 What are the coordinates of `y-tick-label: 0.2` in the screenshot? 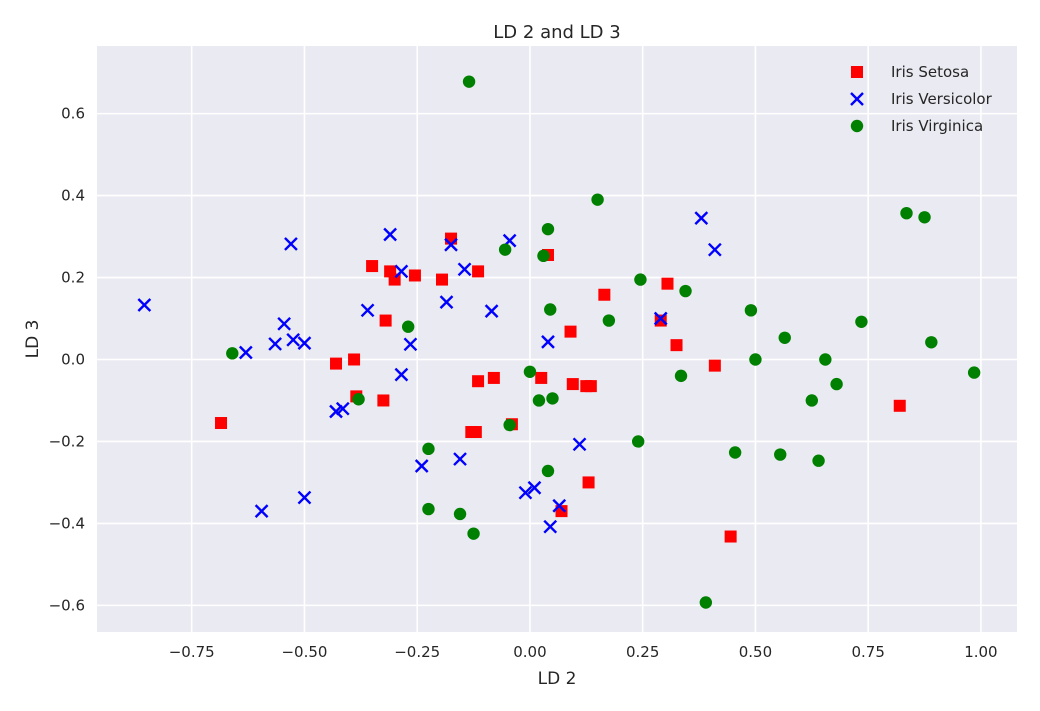 It's located at (73, 278).